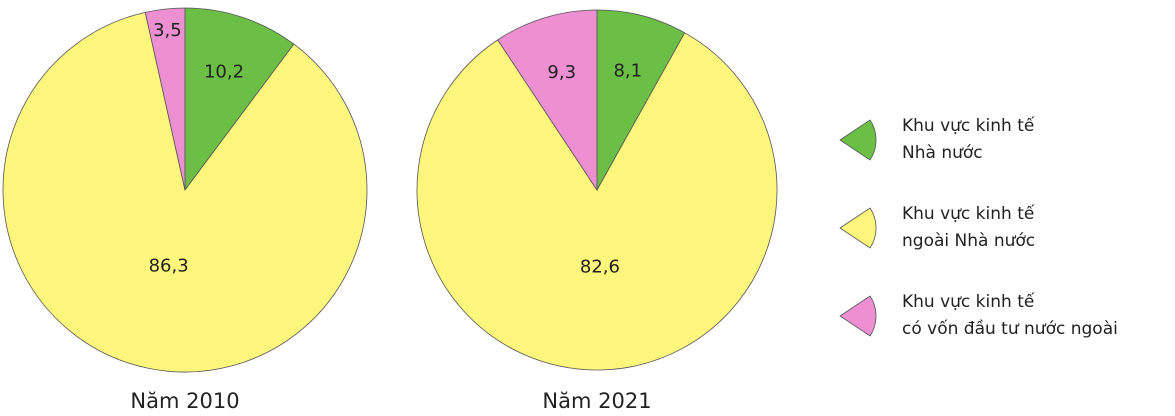 Image resolution: width=1175 pixels, height=416 pixels. I want to click on data-label: 86,3, so click(169, 266).